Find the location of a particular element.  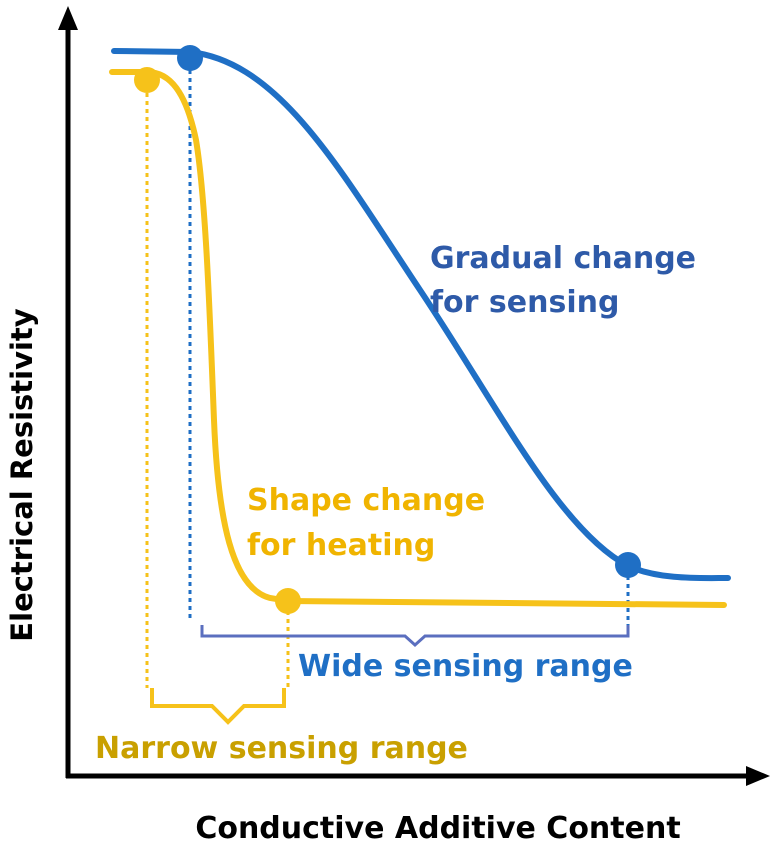

blue-start-point is located at coordinates (190, 58).